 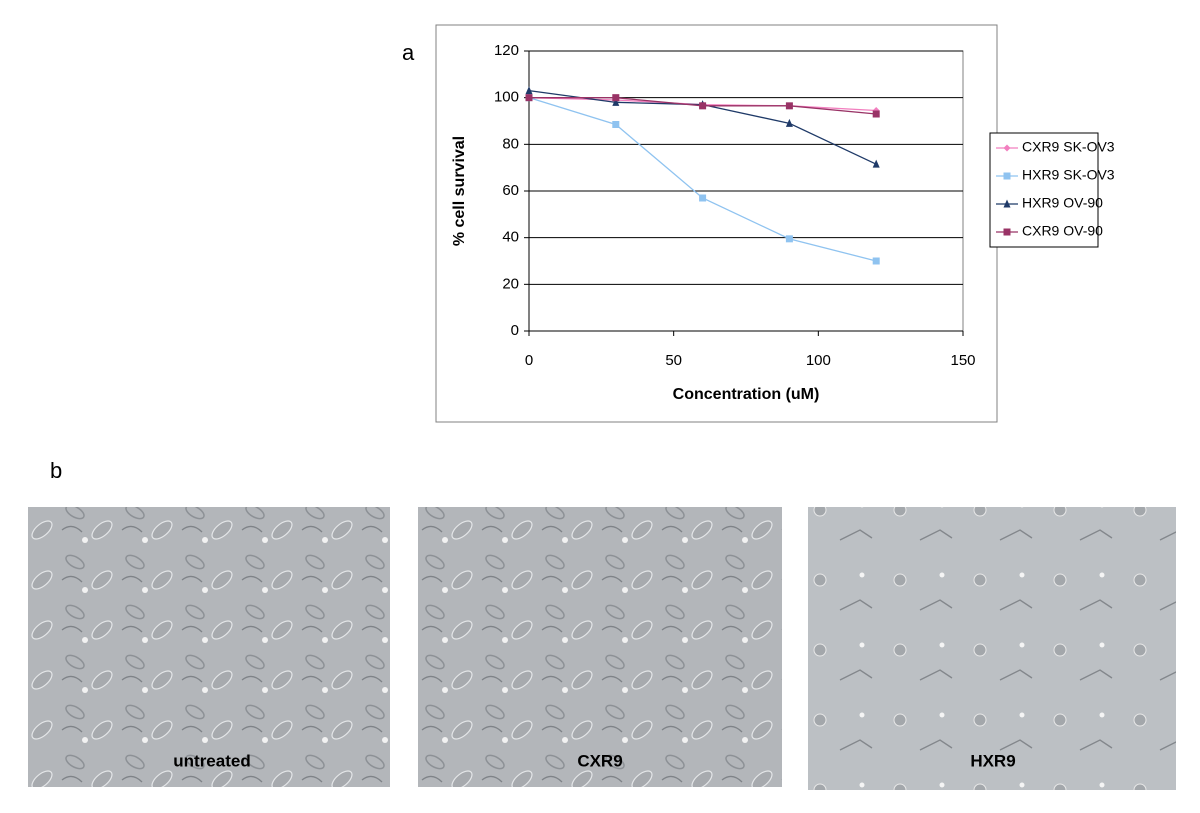 I want to click on legend-label: HXR9 SK-OV3, so click(x=1068, y=175).